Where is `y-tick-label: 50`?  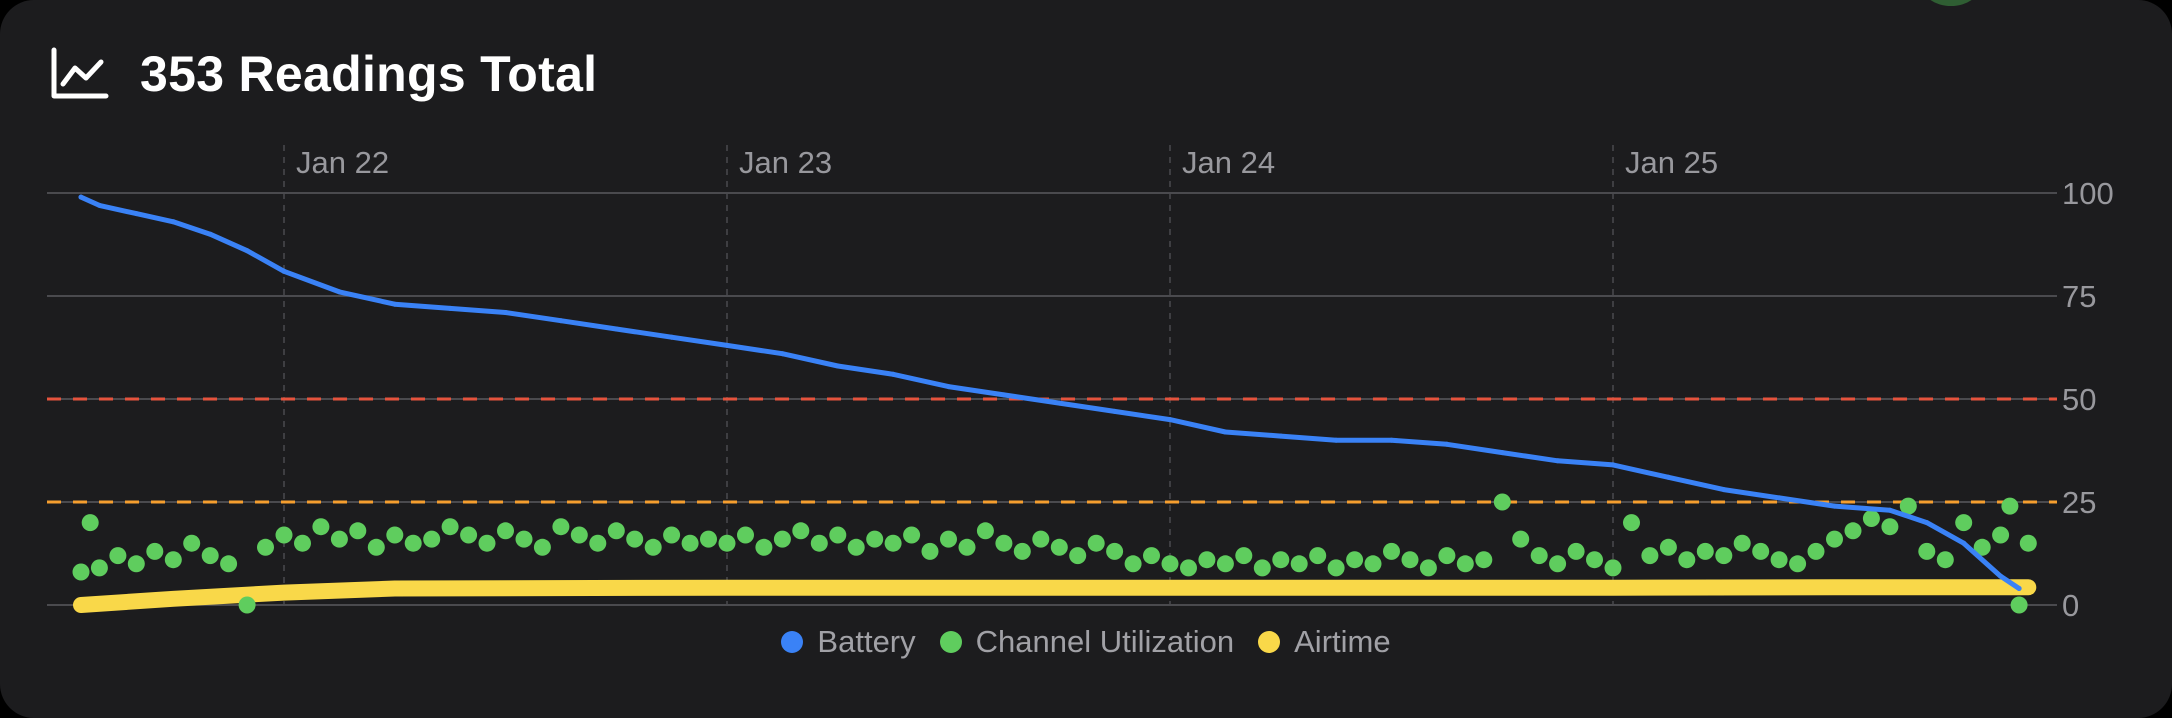 y-tick-label: 50 is located at coordinates (2079, 399).